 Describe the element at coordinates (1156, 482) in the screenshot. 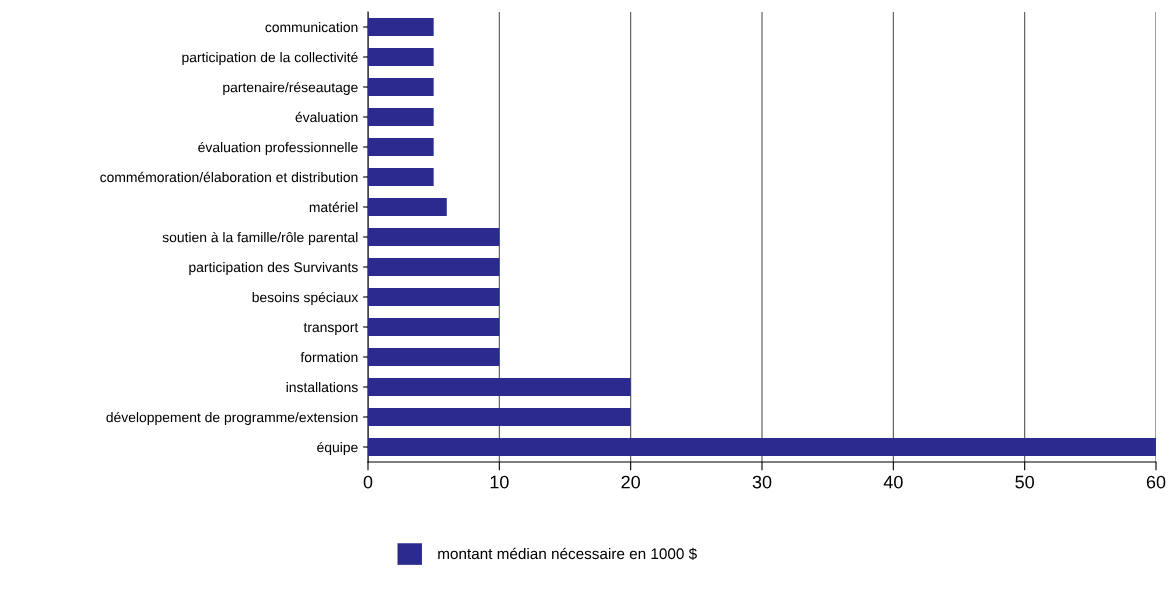

I see `x-tick-label: 60` at that location.